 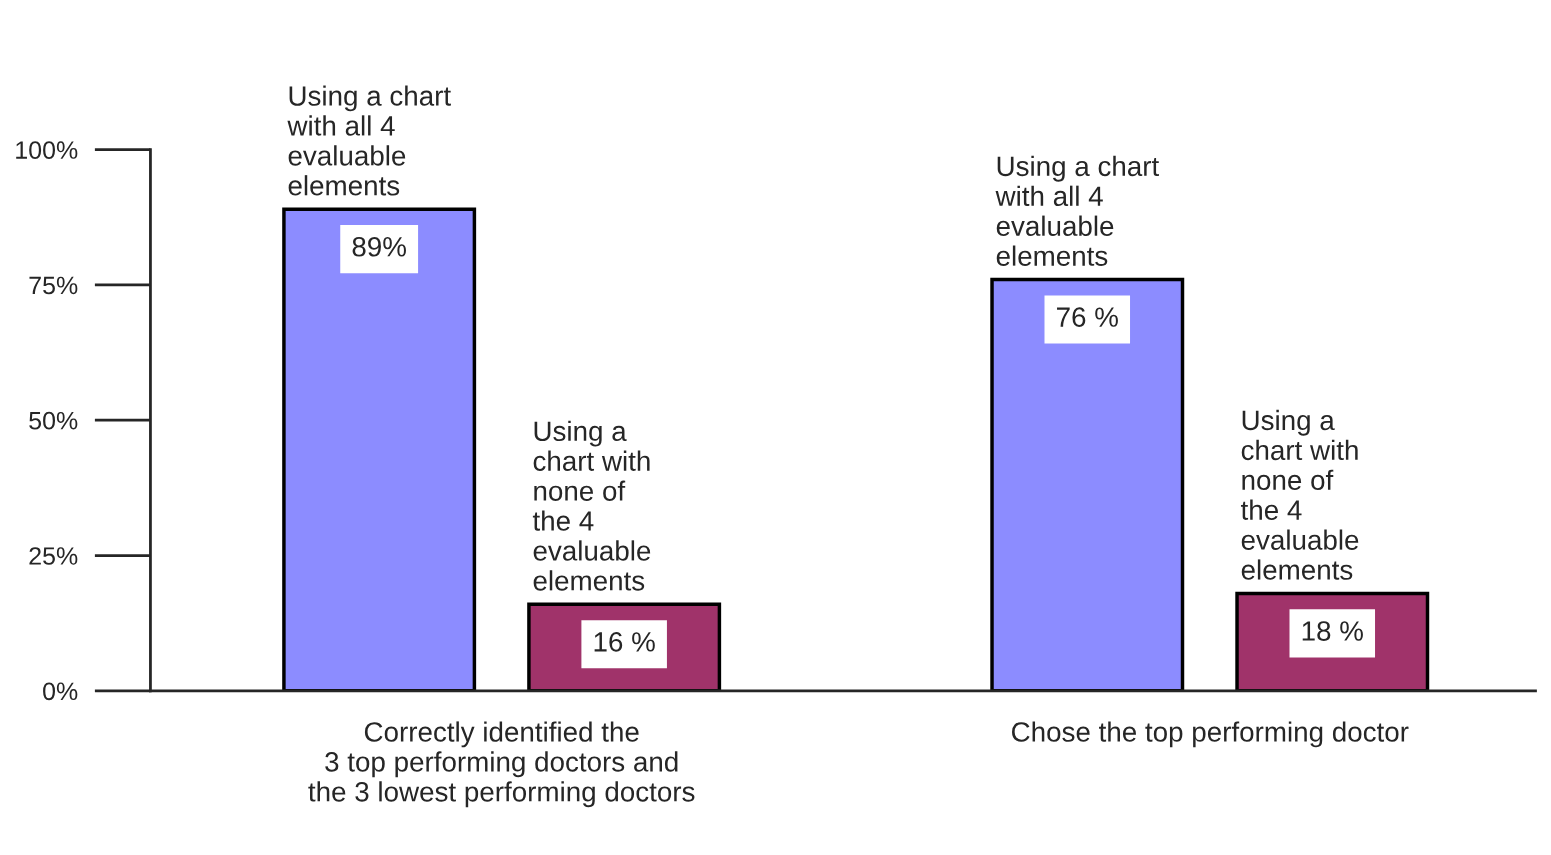 What do you see at coordinates (1332, 631) in the screenshot?
I see `data-label: 18 %` at bounding box center [1332, 631].